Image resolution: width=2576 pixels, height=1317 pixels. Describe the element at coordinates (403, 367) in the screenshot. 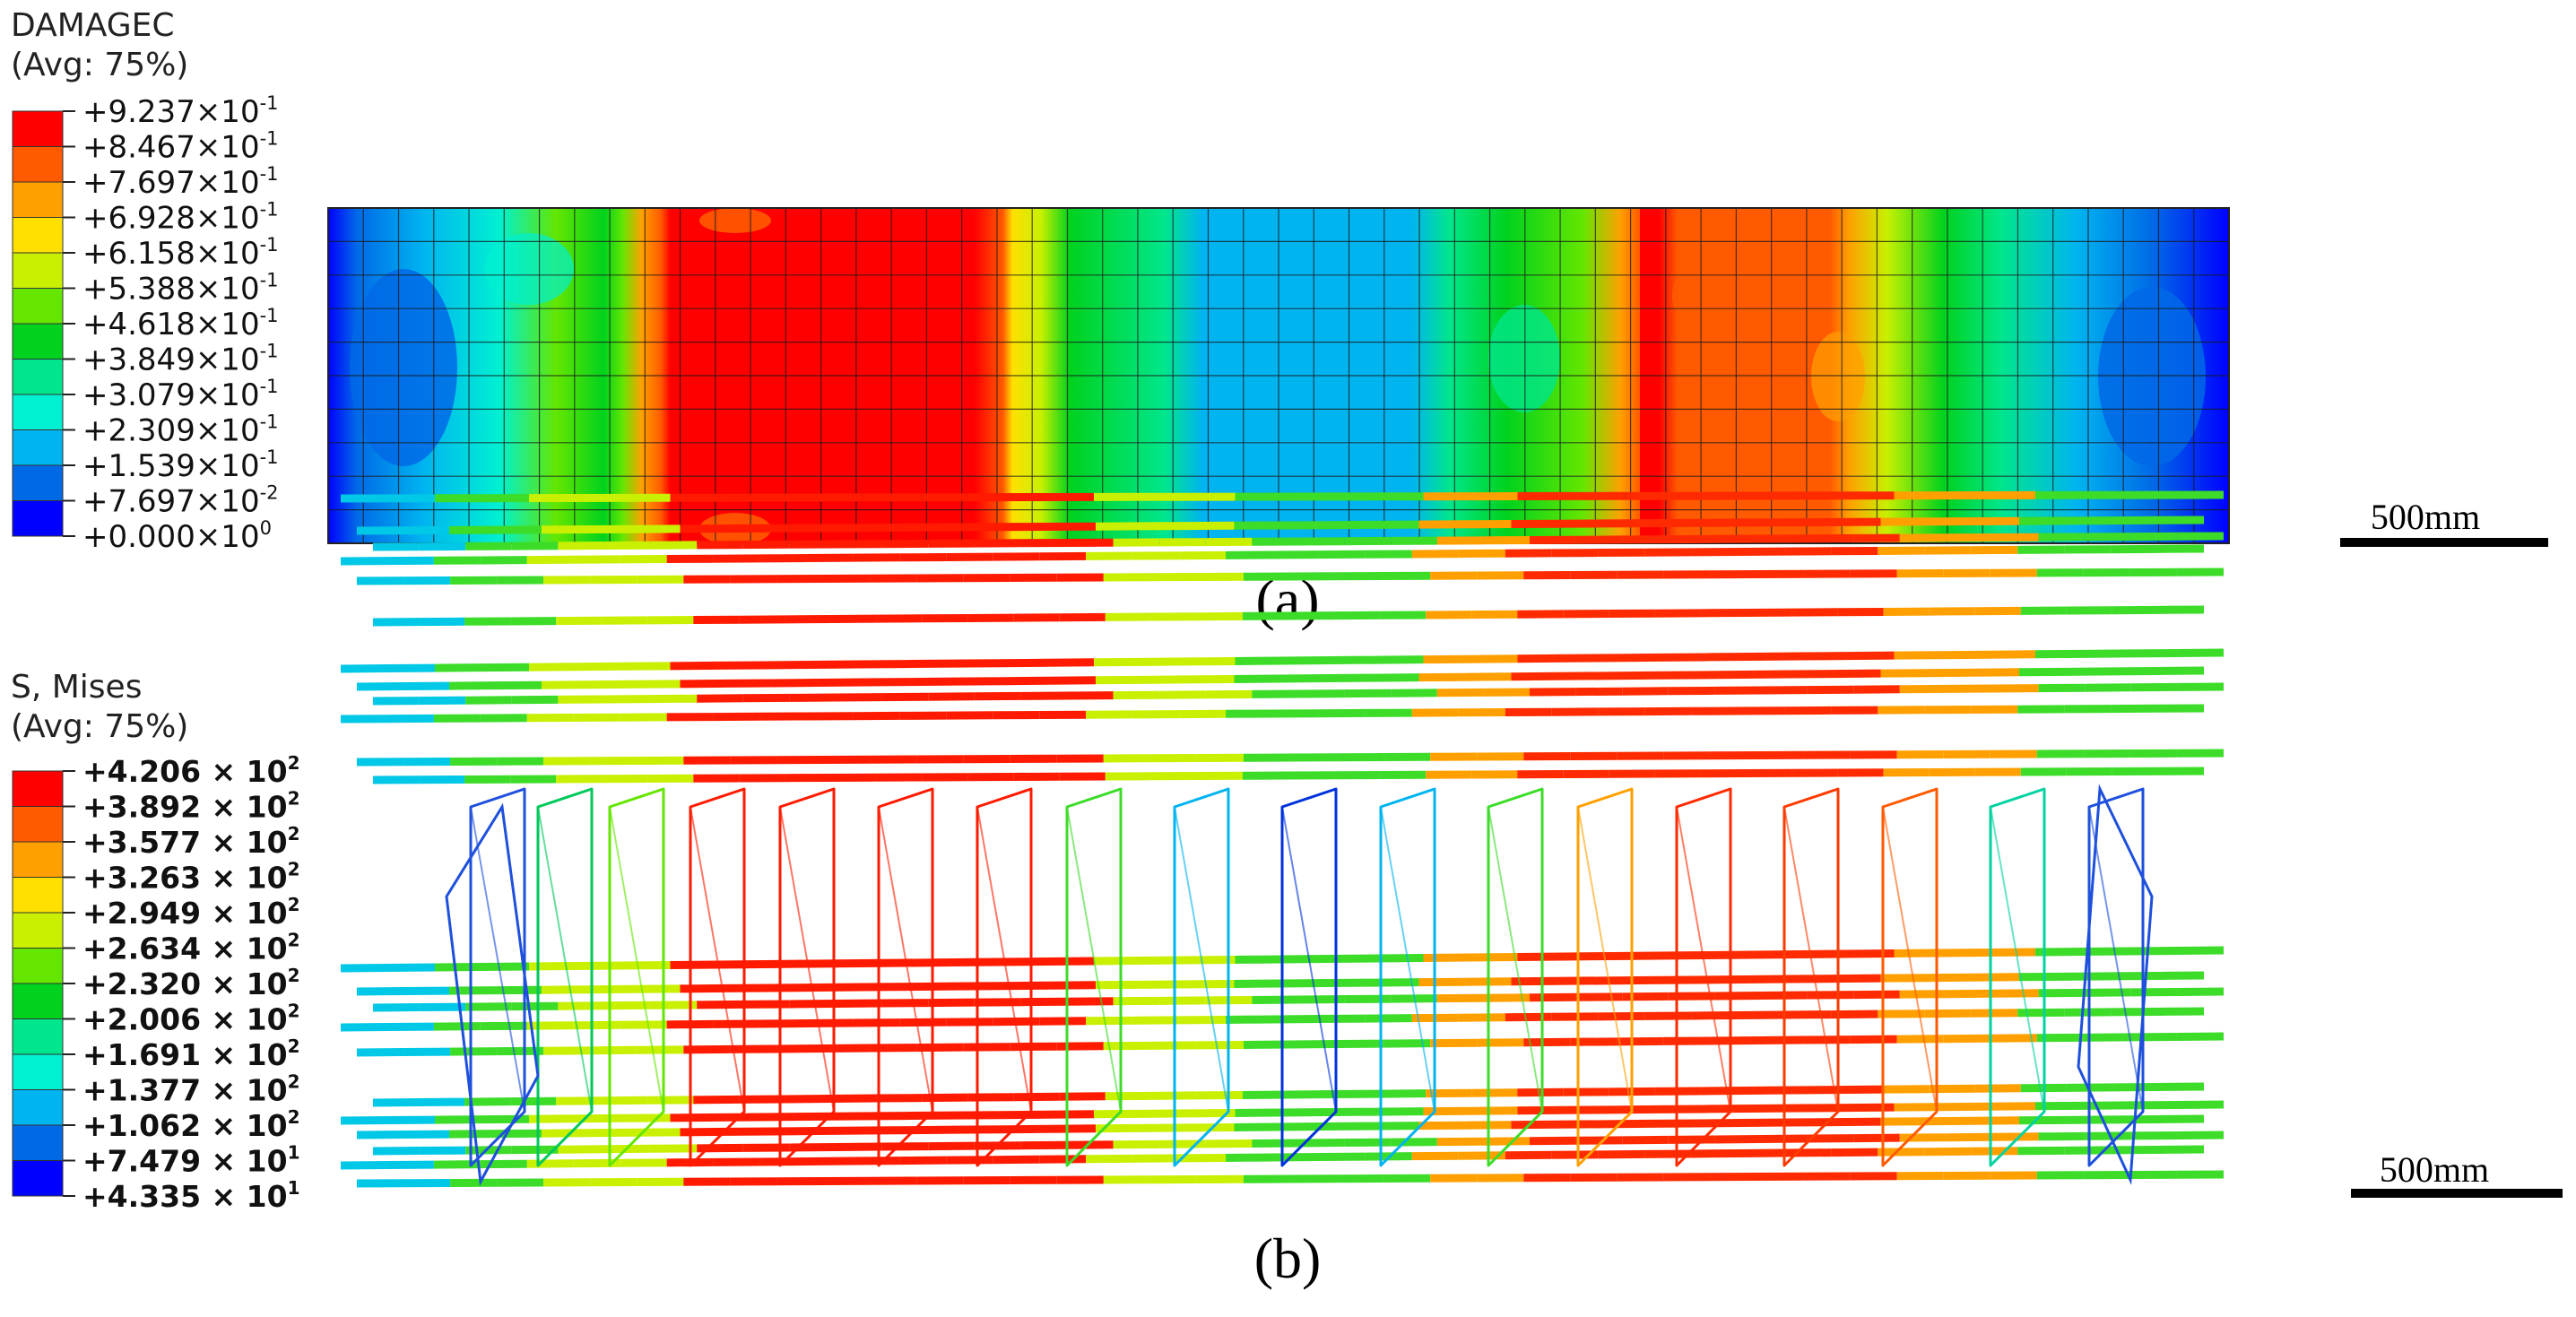

I see `damage-end-zone-left` at that location.